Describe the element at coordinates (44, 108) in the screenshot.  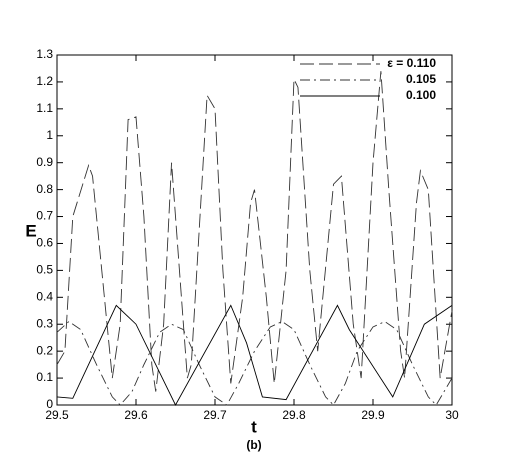
I see `y-tick-label: 1.1` at that location.